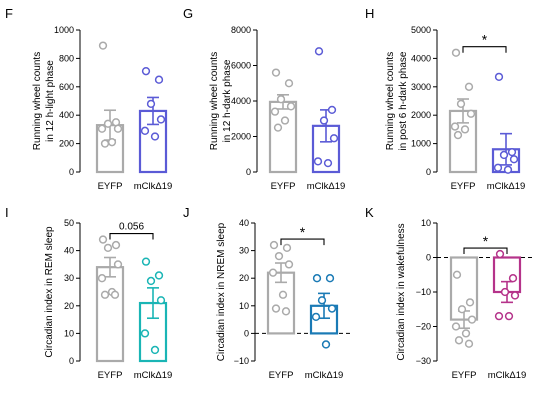 The image size is (550, 404). What do you see at coordinates (69, 278) in the screenshot?
I see `y-tick-label: 30` at bounding box center [69, 278].